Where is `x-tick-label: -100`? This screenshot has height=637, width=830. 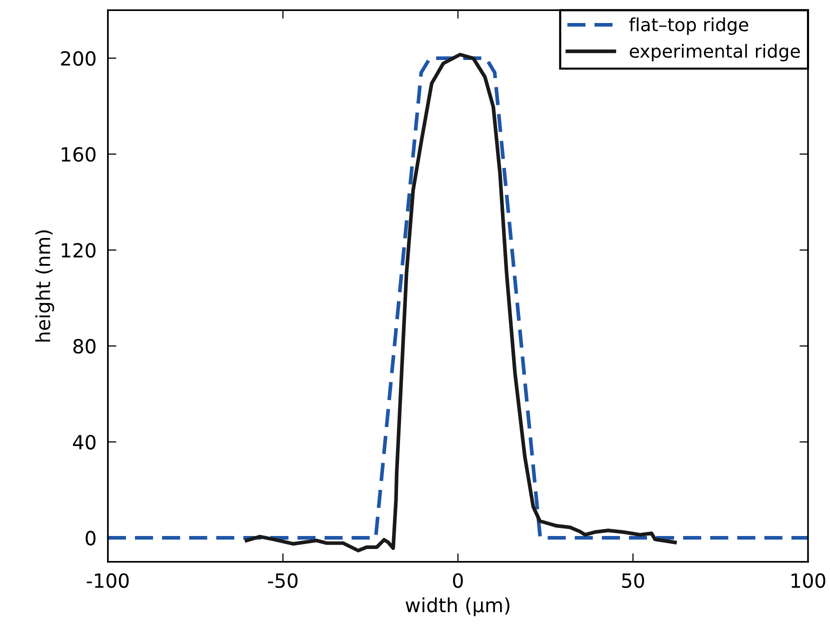
x-tick-label: -100 is located at coordinates (107, 580).